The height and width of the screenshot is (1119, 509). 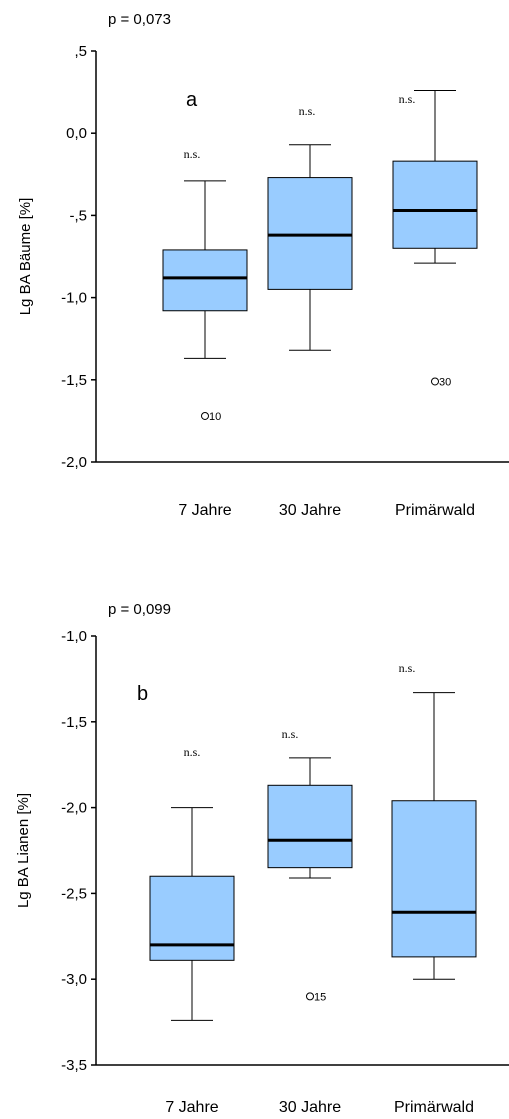 What do you see at coordinates (25, 257) in the screenshot?
I see `y-axis-label: Lg BA Bäume [%]` at bounding box center [25, 257].